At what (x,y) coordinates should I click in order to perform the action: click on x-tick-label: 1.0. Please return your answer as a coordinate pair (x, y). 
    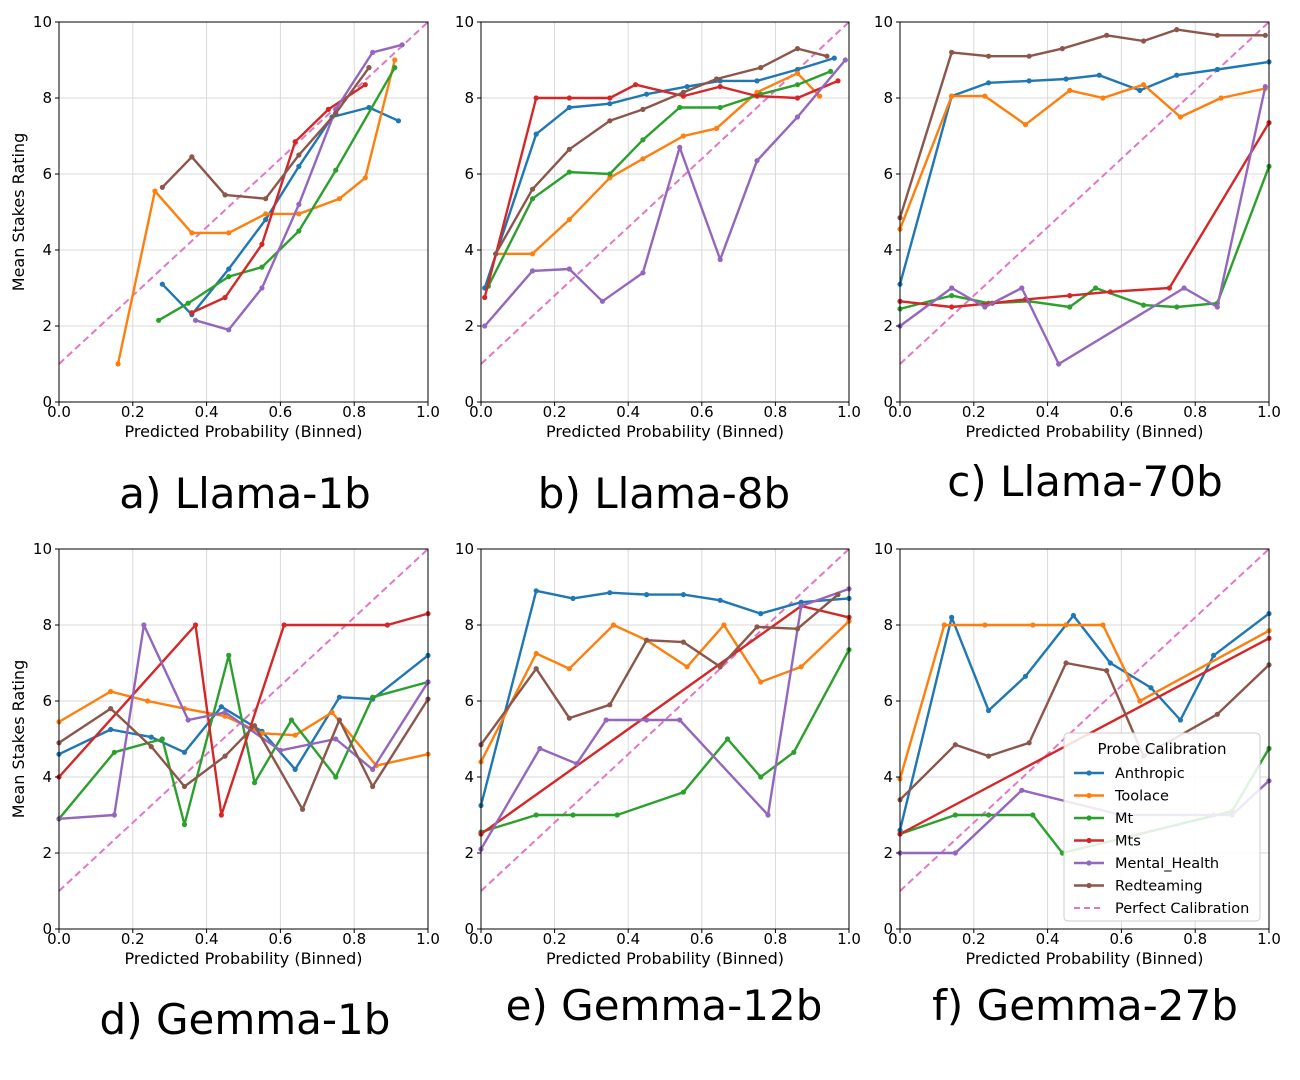
    Looking at the image, I should click on (1269, 939).